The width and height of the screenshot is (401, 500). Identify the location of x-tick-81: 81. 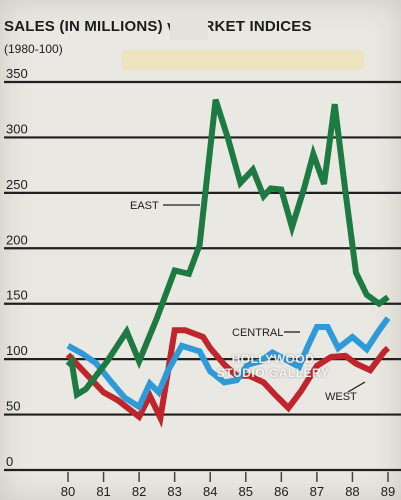
(103, 491).